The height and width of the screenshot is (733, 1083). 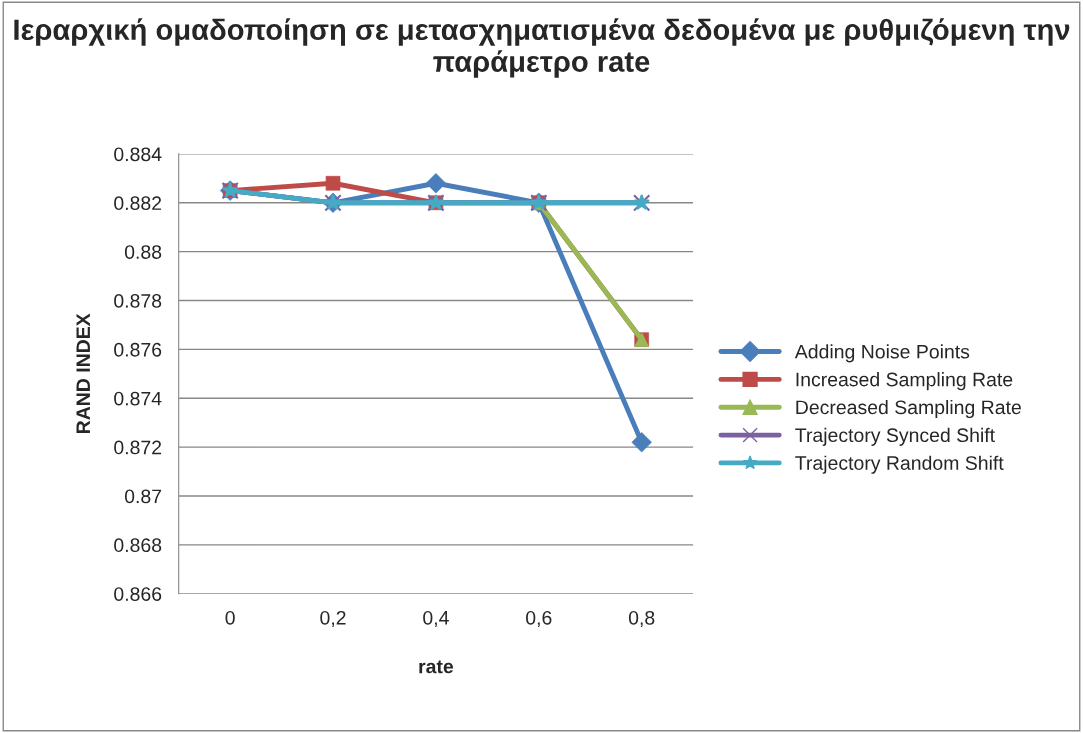 What do you see at coordinates (641, 618) in the screenshot?
I see `x-tick-label: 0,8` at bounding box center [641, 618].